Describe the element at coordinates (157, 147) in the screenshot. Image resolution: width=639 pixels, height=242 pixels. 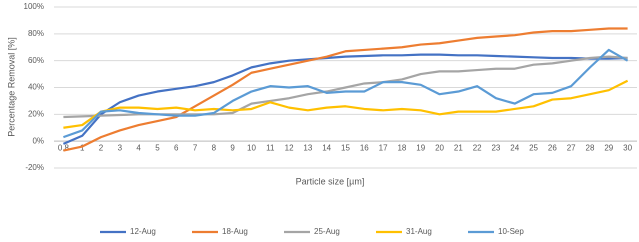
I see `x-tick-label: 5` at that location.